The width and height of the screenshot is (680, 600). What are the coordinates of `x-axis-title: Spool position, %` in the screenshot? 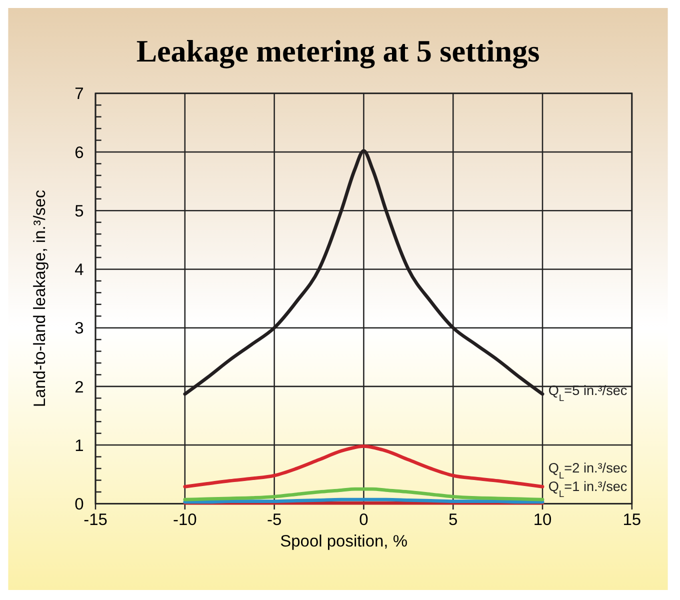 It's located at (344, 541).